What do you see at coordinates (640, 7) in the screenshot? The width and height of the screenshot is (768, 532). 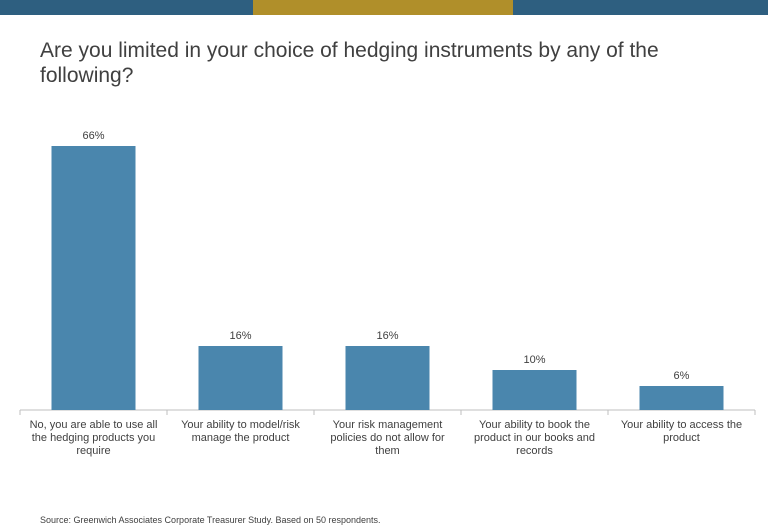 I see `header-bar-right` at bounding box center [640, 7].